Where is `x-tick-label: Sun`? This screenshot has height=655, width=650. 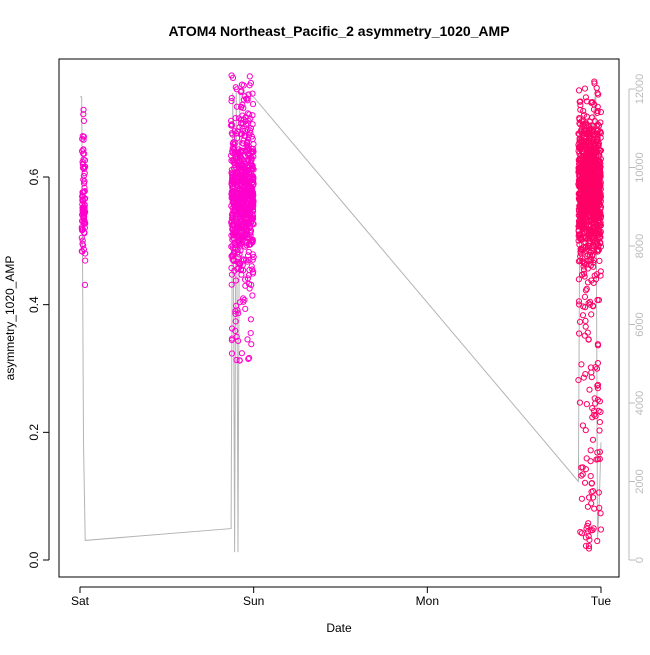
x-tick-label: Sun is located at coordinates (253, 601).